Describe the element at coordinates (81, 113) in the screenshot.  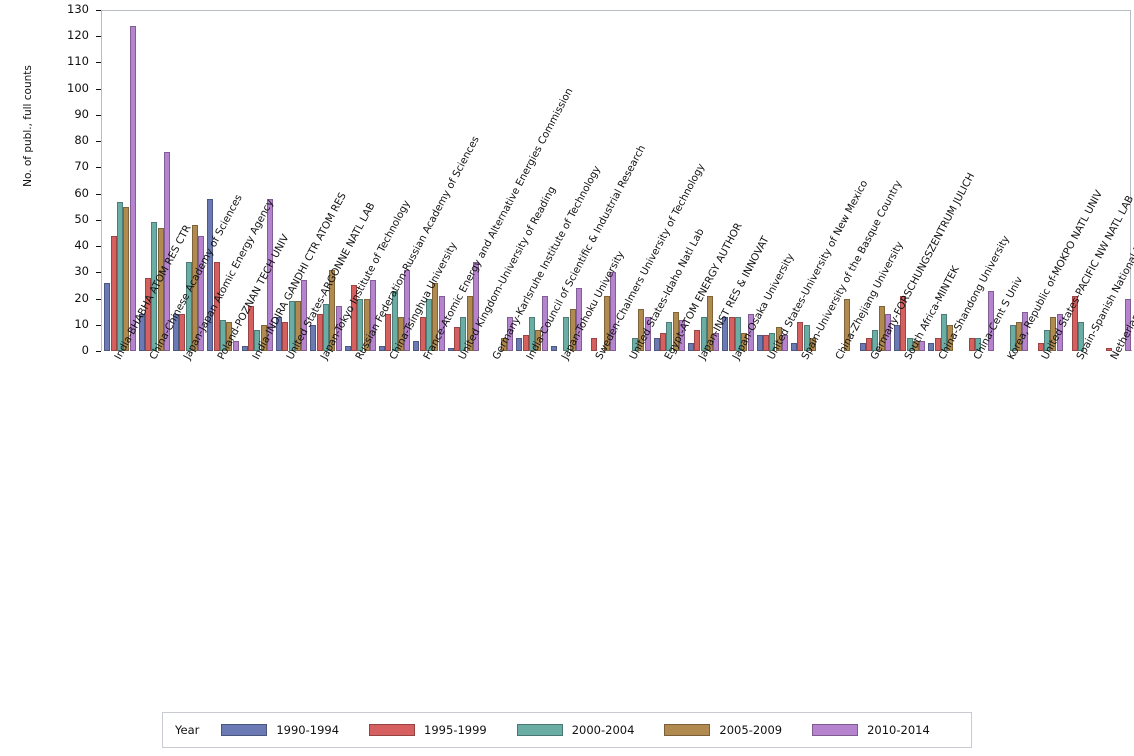
I see `y-tick-label: 90` at that location.